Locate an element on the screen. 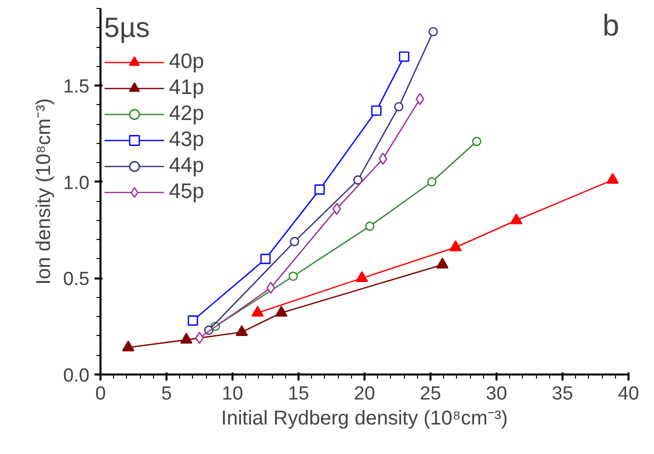  y-axis-title: Ion density (10⁸cm⁻³) is located at coordinates (44, 191).